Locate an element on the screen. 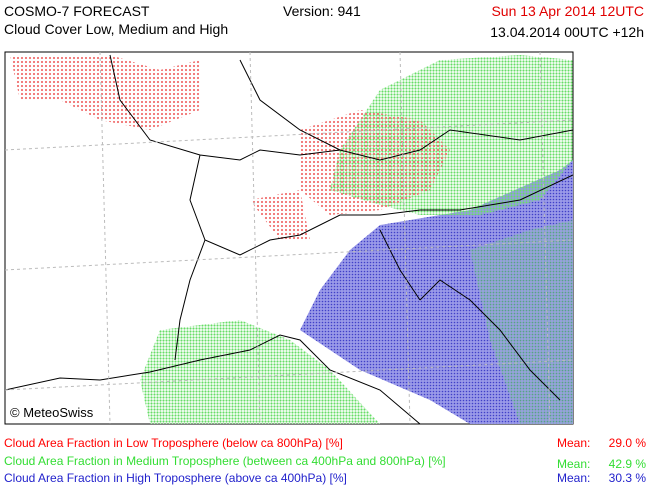  title: COSMO-7 FORECAST is located at coordinates (77, 11).